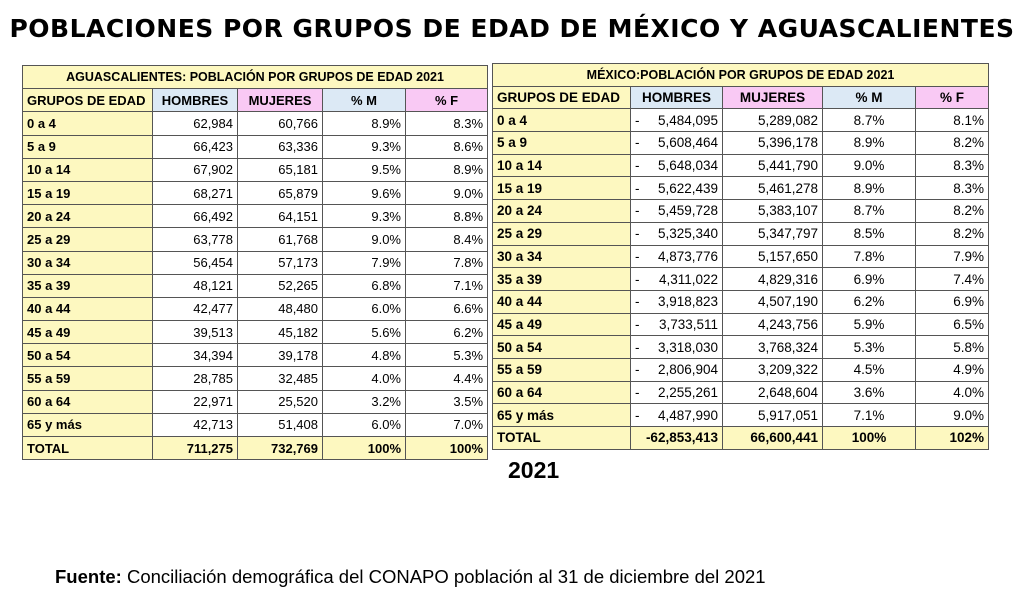  I want to click on age-group-cell: 5 a 9, so click(561, 143).